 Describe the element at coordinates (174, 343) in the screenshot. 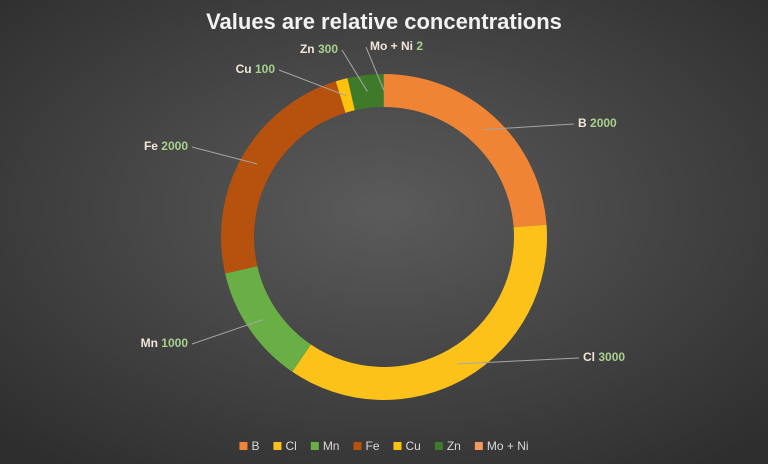

I see `data-label-value: 1000` at that location.